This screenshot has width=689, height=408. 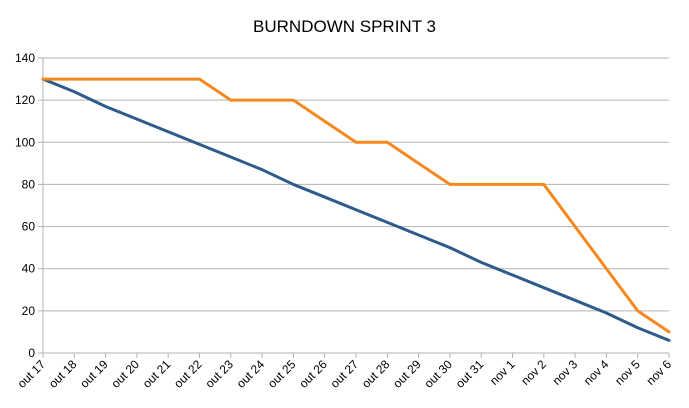 What do you see at coordinates (345, 374) in the screenshot?
I see `x-tick-label: out 27` at bounding box center [345, 374].